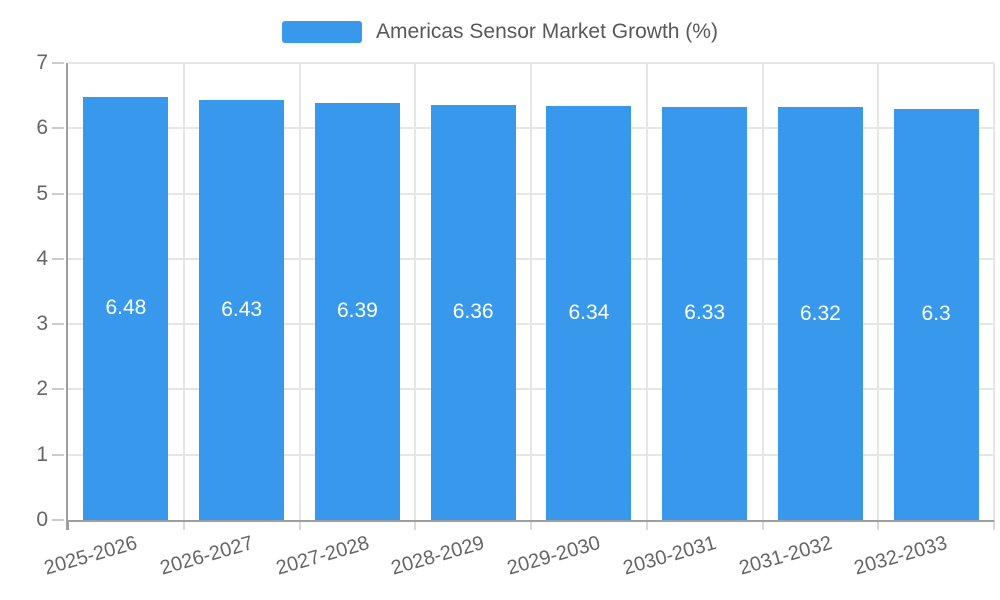 The image size is (1000, 600). What do you see at coordinates (42, 193) in the screenshot?
I see `y-axis-tick-label: 5` at bounding box center [42, 193].